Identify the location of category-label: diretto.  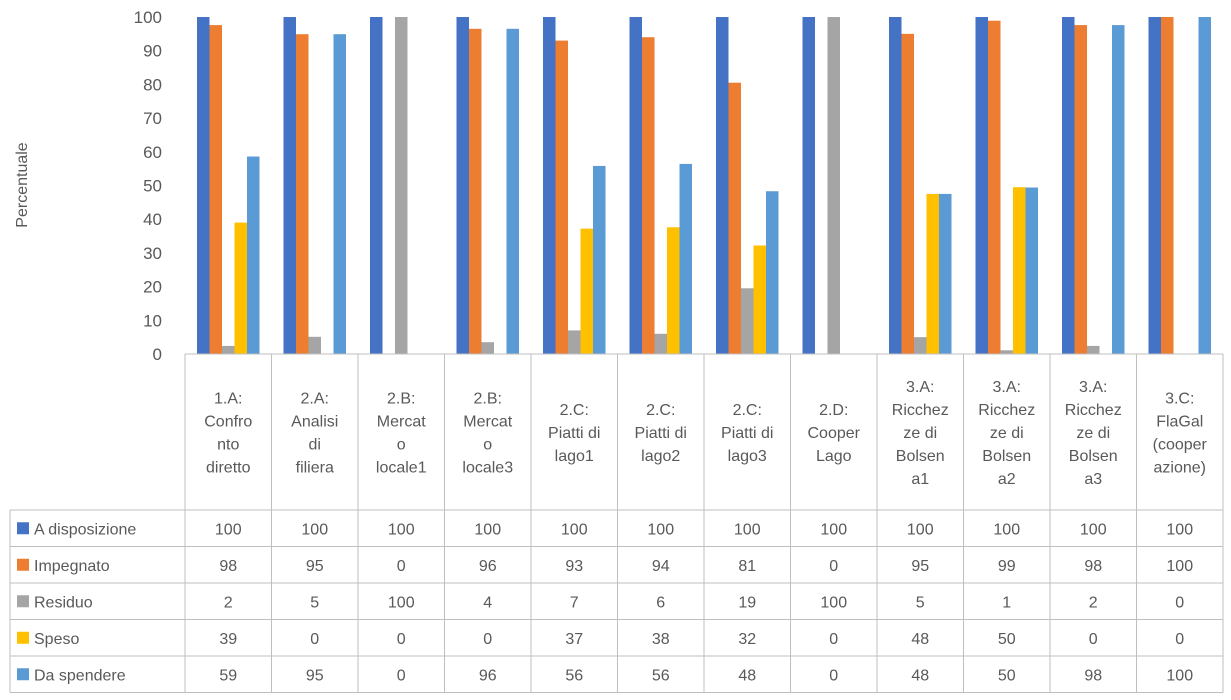
(228, 468).